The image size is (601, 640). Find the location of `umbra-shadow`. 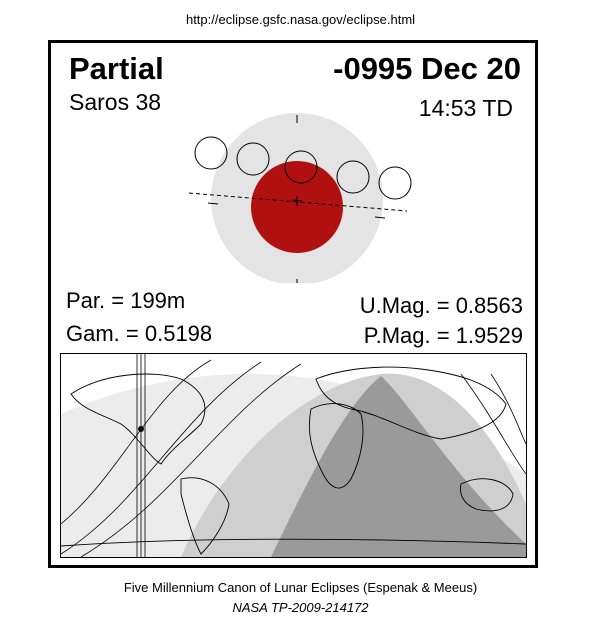

umbra-shadow is located at coordinates (297, 207).